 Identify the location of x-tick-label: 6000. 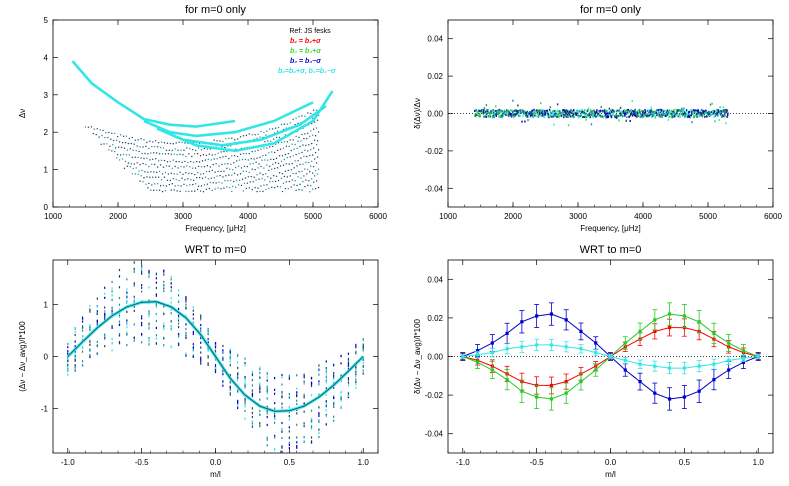
(378, 216).